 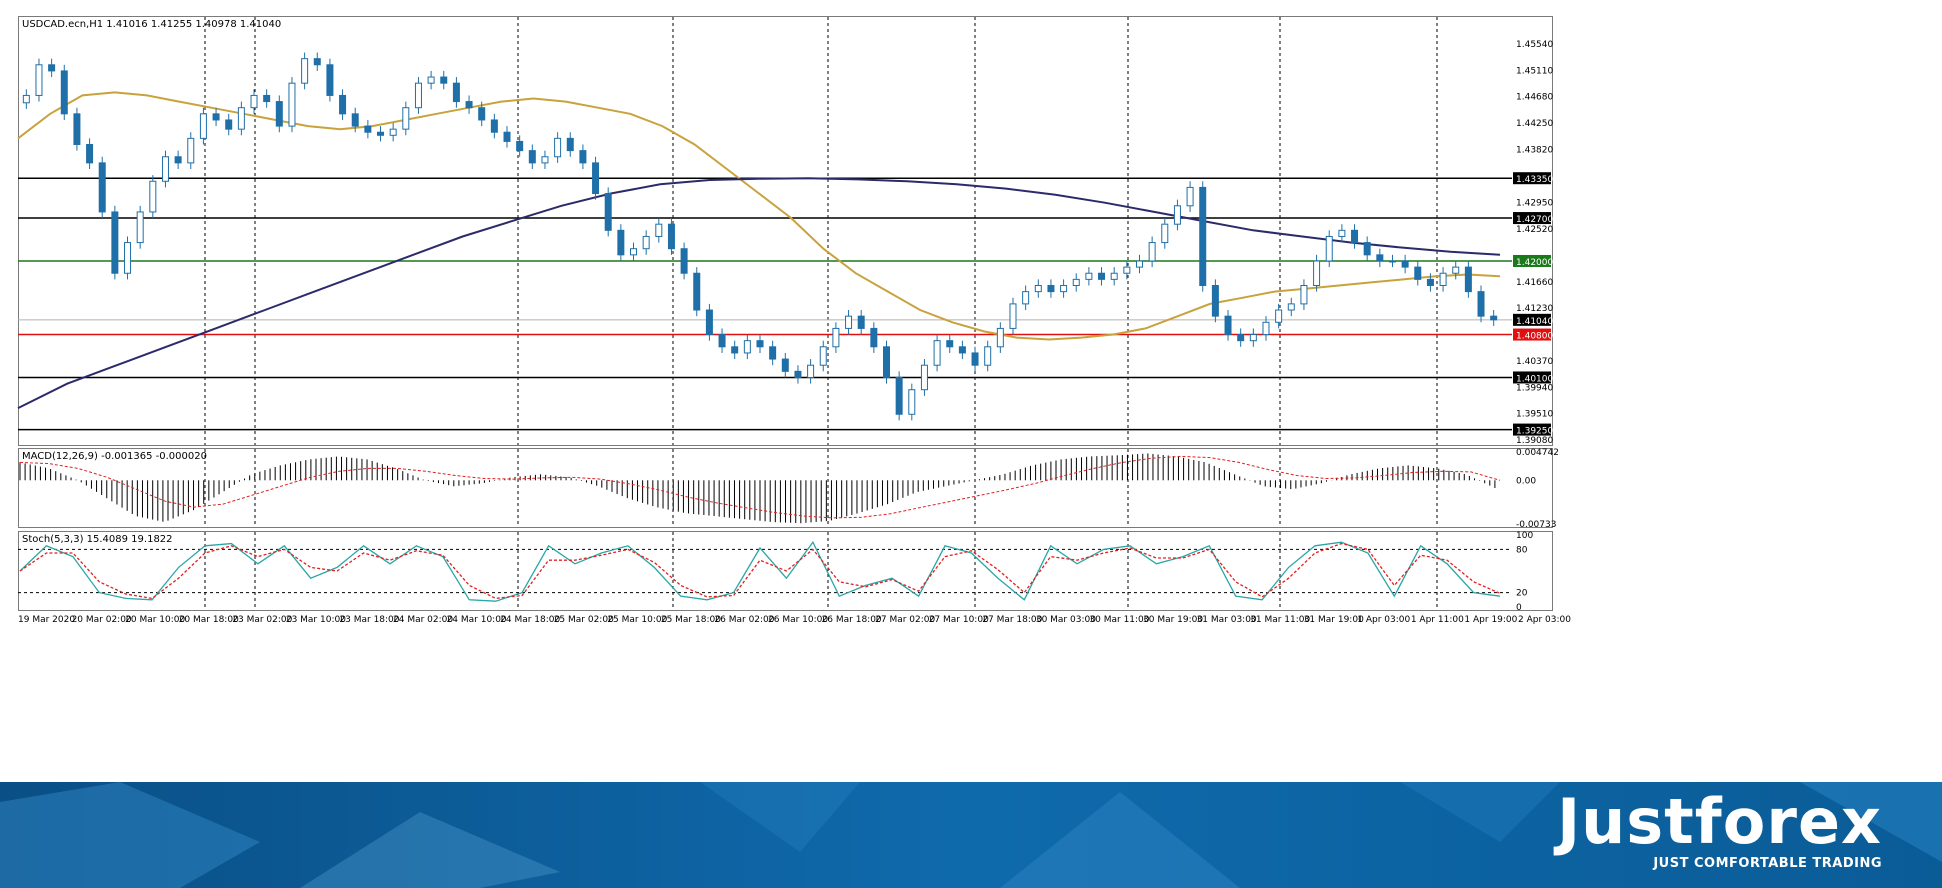 What do you see at coordinates (46, 620) in the screenshot?
I see `time-axis-label: 19 Mar 2020` at bounding box center [46, 620].